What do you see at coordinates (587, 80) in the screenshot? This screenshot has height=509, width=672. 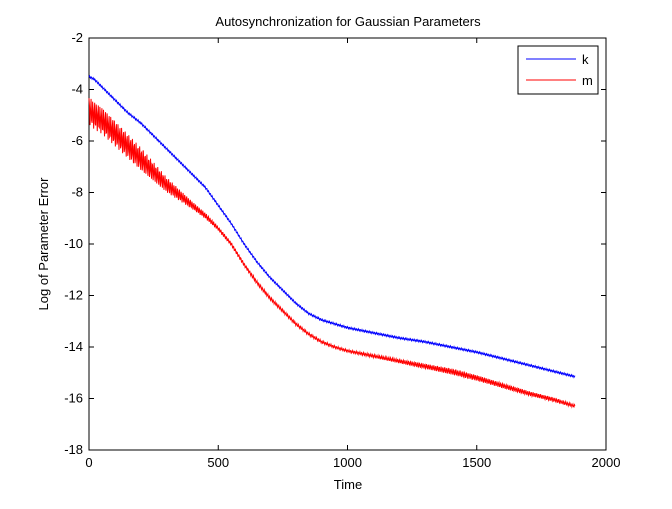 I see `legend-label-m: m` at bounding box center [587, 80].